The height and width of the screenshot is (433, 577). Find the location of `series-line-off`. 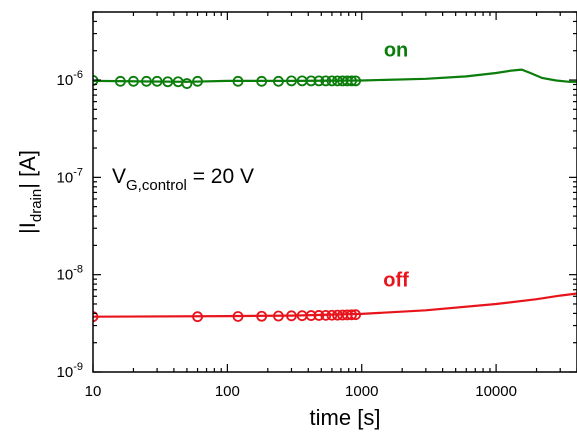

series-line-off is located at coordinates (335, 305).